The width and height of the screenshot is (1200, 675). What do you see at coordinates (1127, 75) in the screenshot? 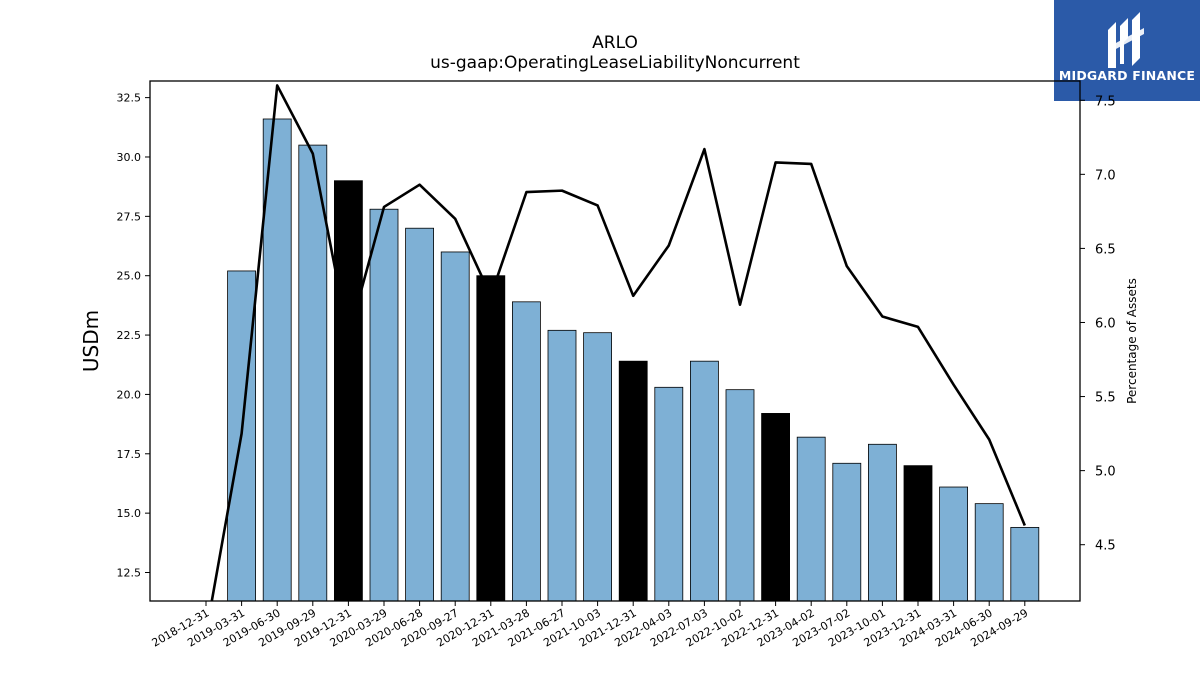
I see `brand-name: MIDGARD FINANCE` at bounding box center [1127, 75].